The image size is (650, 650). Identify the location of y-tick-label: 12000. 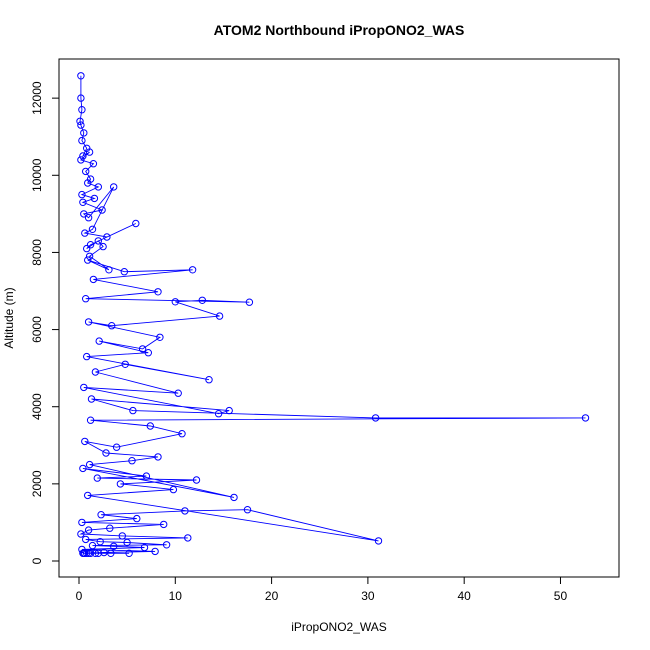
(37, 98).